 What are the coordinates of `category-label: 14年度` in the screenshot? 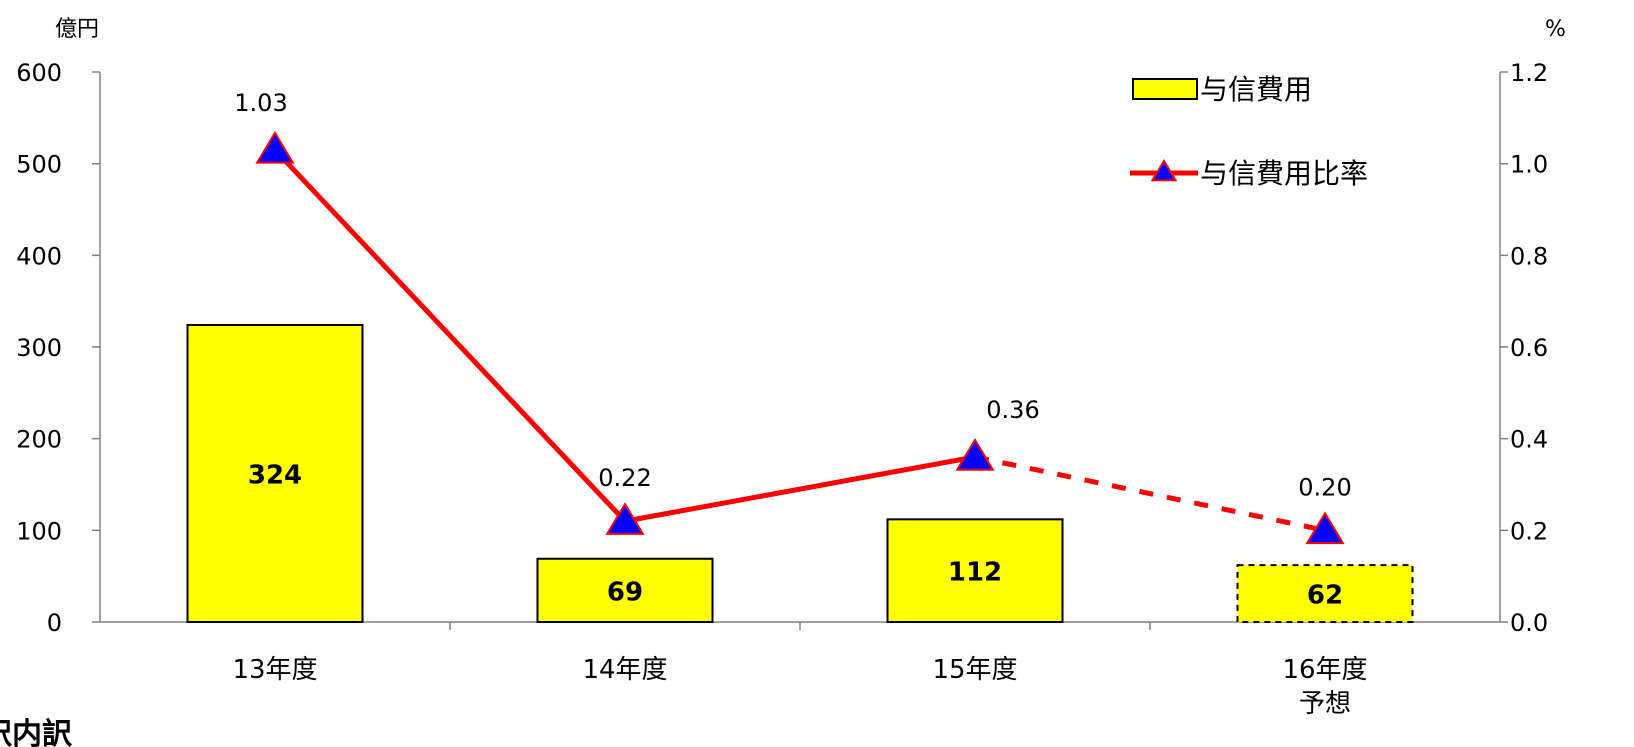 It's located at (624, 670).